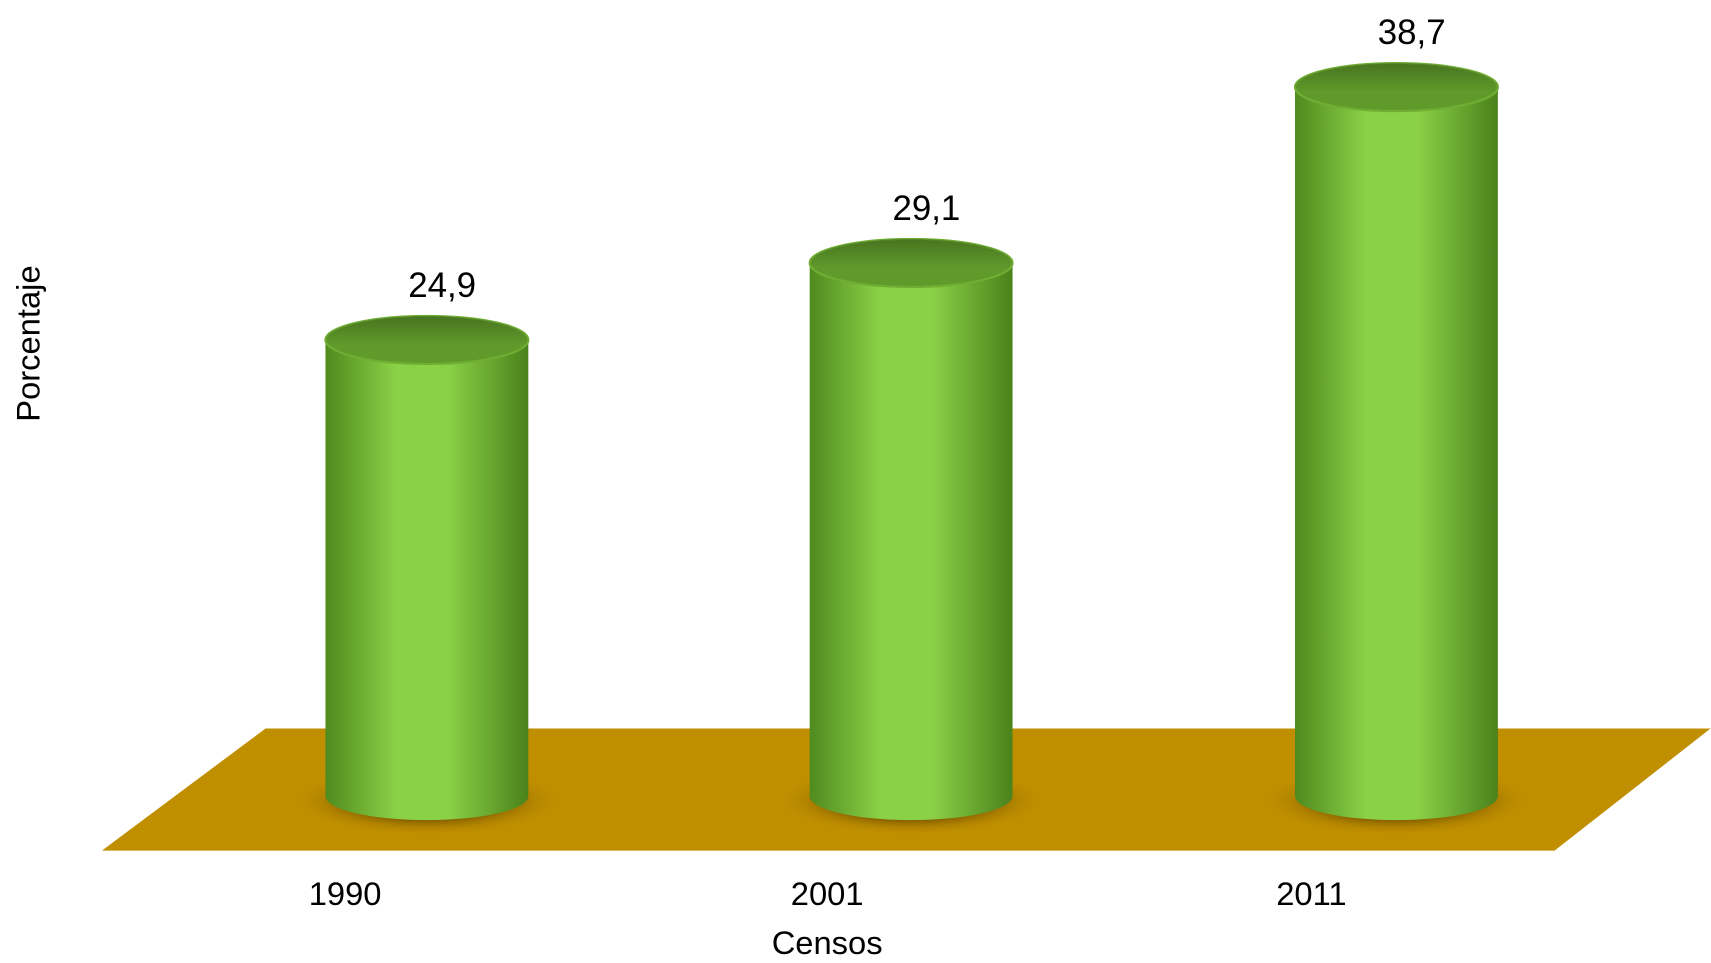 Image resolution: width=1711 pixels, height=963 pixels. I want to click on value-label: 29,1, so click(926, 208).